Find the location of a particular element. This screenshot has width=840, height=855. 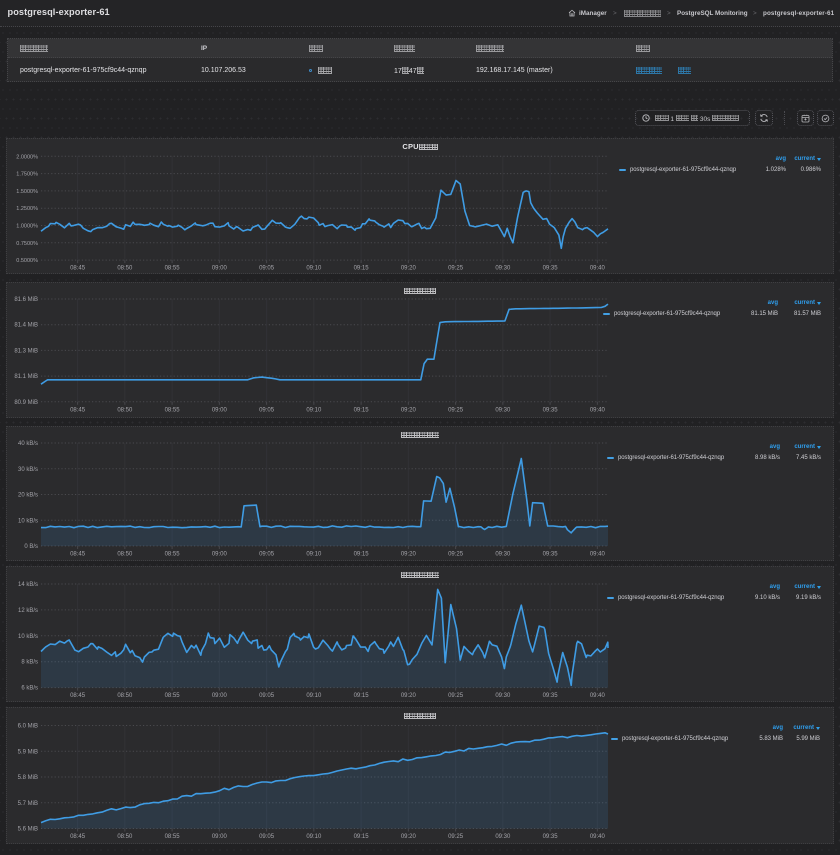

svg-text: 0.5000% is located at coordinates (27, 261).